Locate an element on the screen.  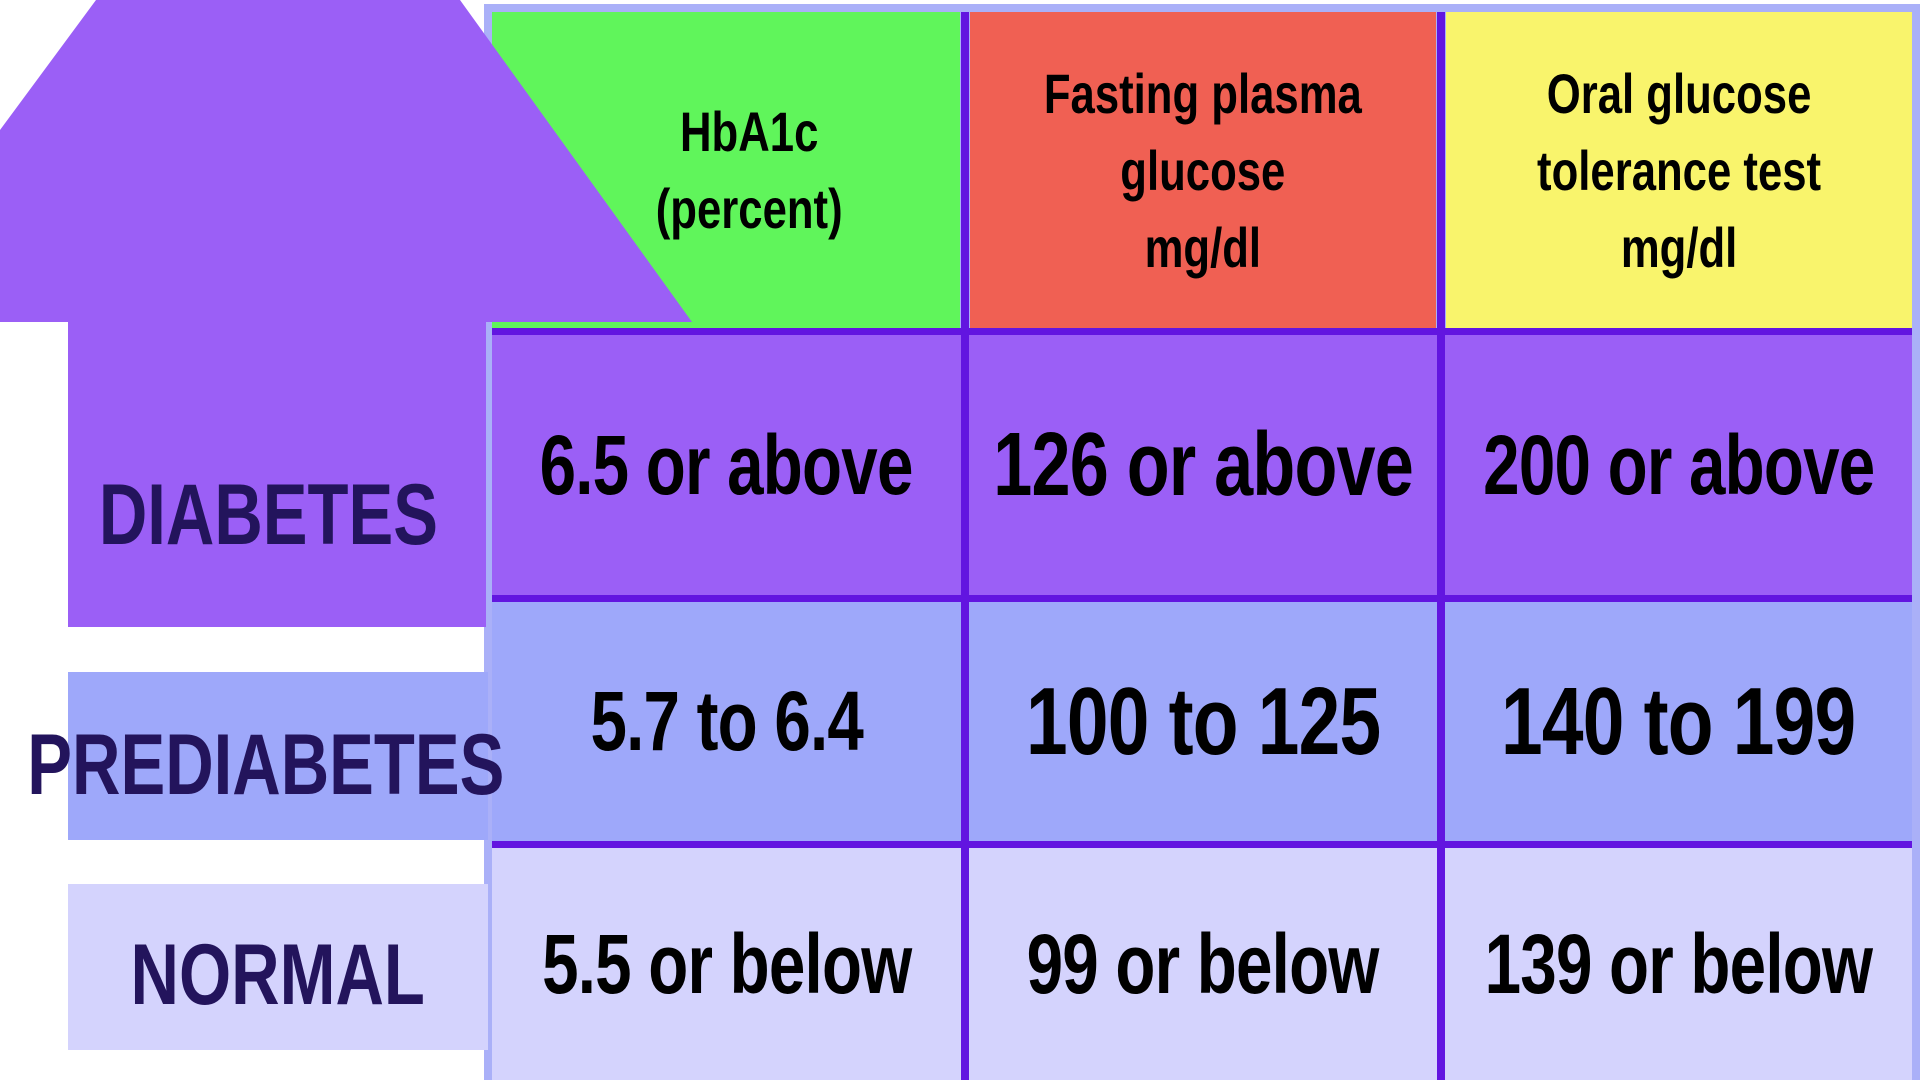
cell-diabetes-fasting: 126 or above is located at coordinates (1203, 465).